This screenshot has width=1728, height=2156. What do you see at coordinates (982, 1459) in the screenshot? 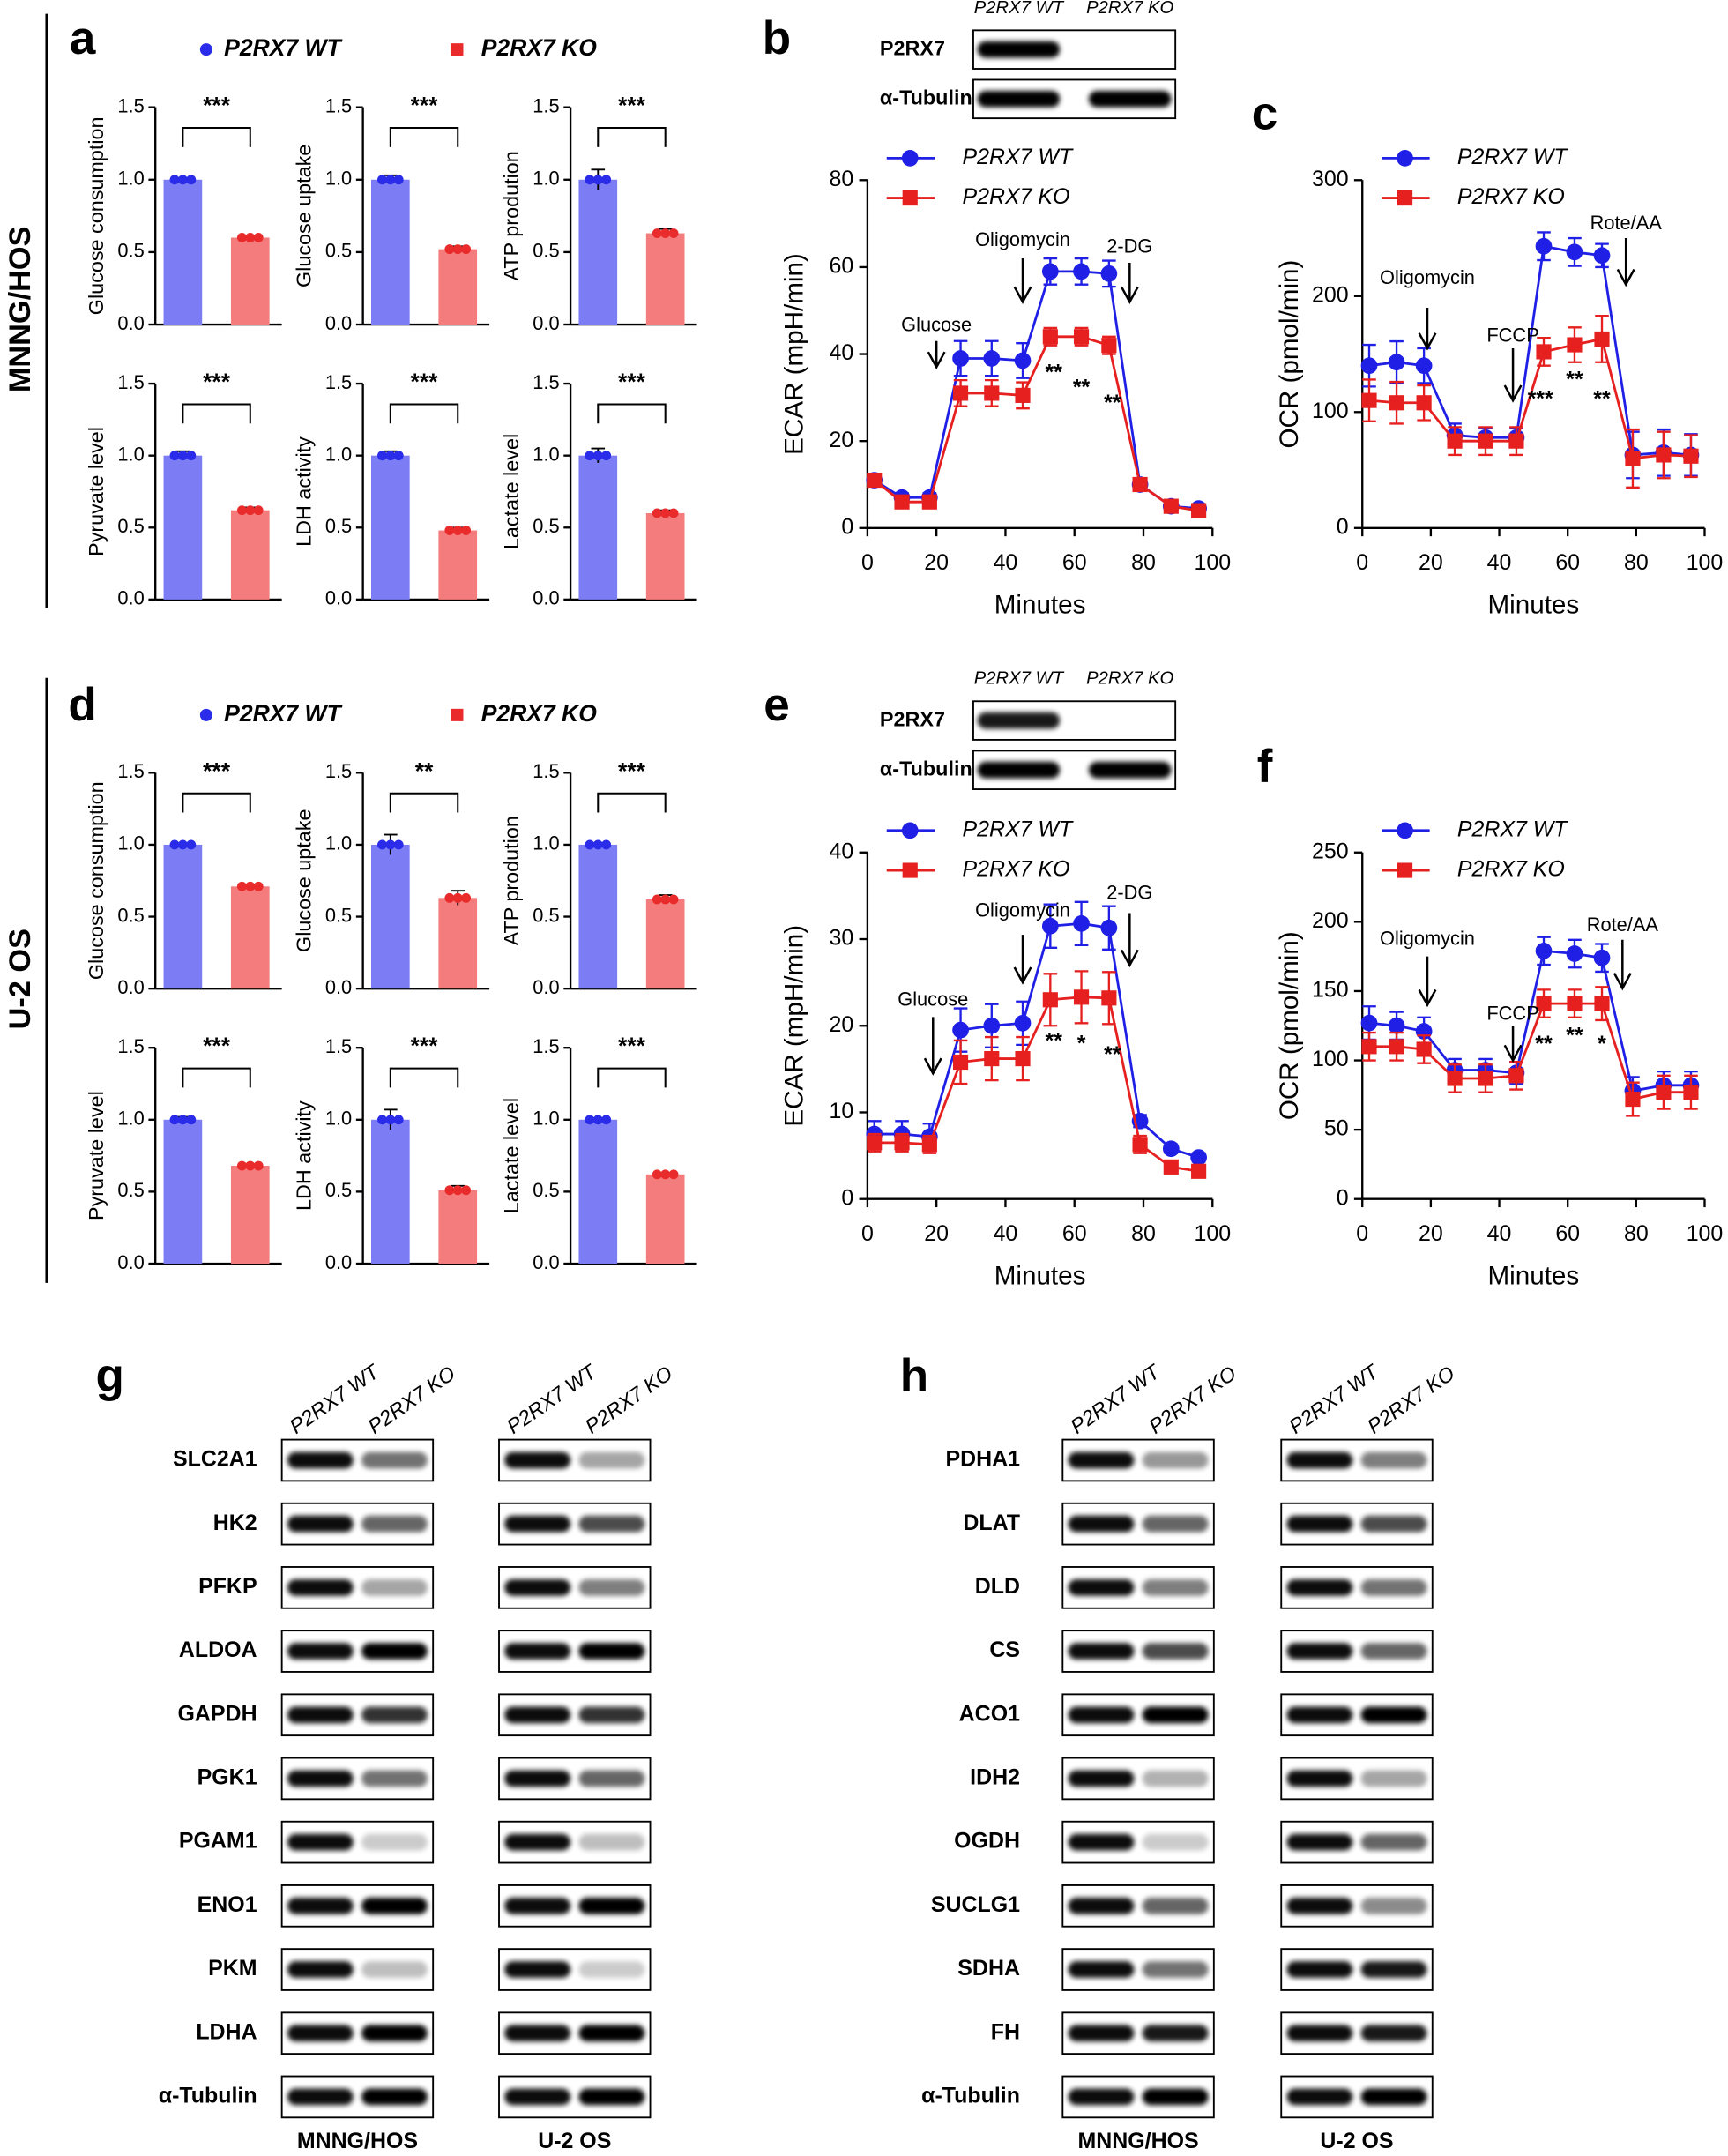
I see `row-label: PDHA1` at bounding box center [982, 1459].